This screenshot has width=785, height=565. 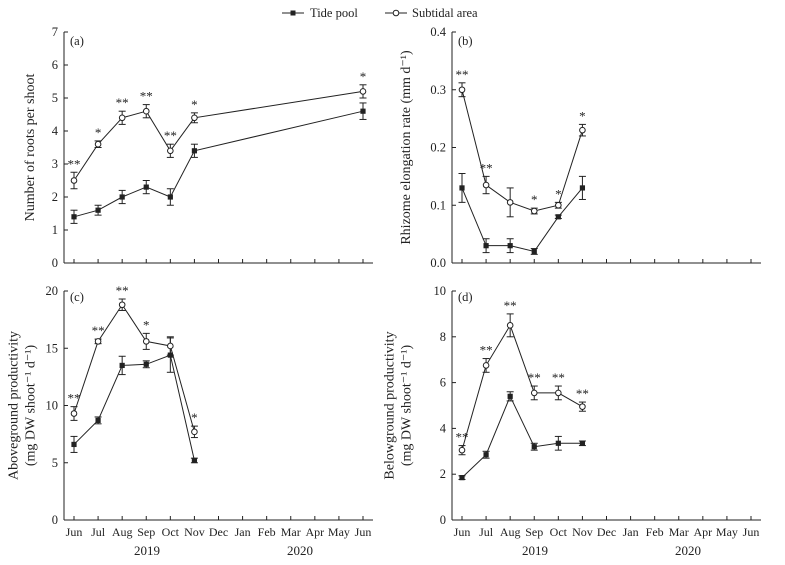 I want to click on panel-label: (c), so click(x=77, y=297).